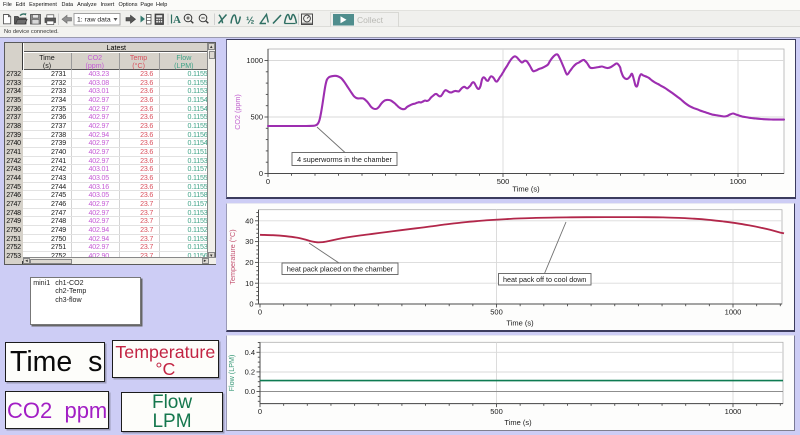  What do you see at coordinates (94, 19) in the screenshot?
I see `svg-text: 1: raw data` at bounding box center [94, 19].